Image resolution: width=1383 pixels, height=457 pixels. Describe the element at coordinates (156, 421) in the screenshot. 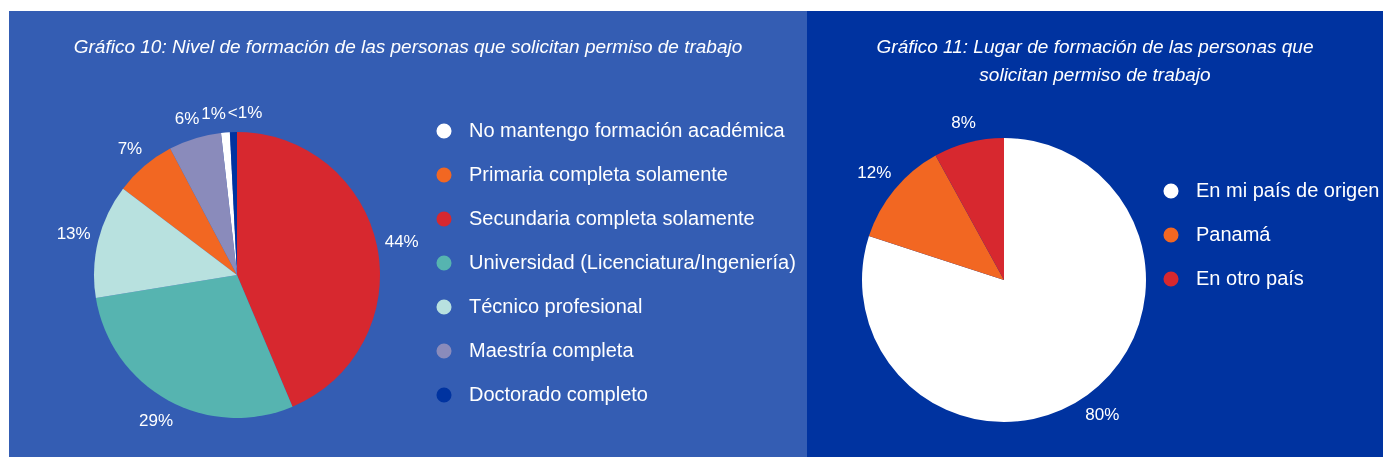

I see `data-label: 29%` at that location.